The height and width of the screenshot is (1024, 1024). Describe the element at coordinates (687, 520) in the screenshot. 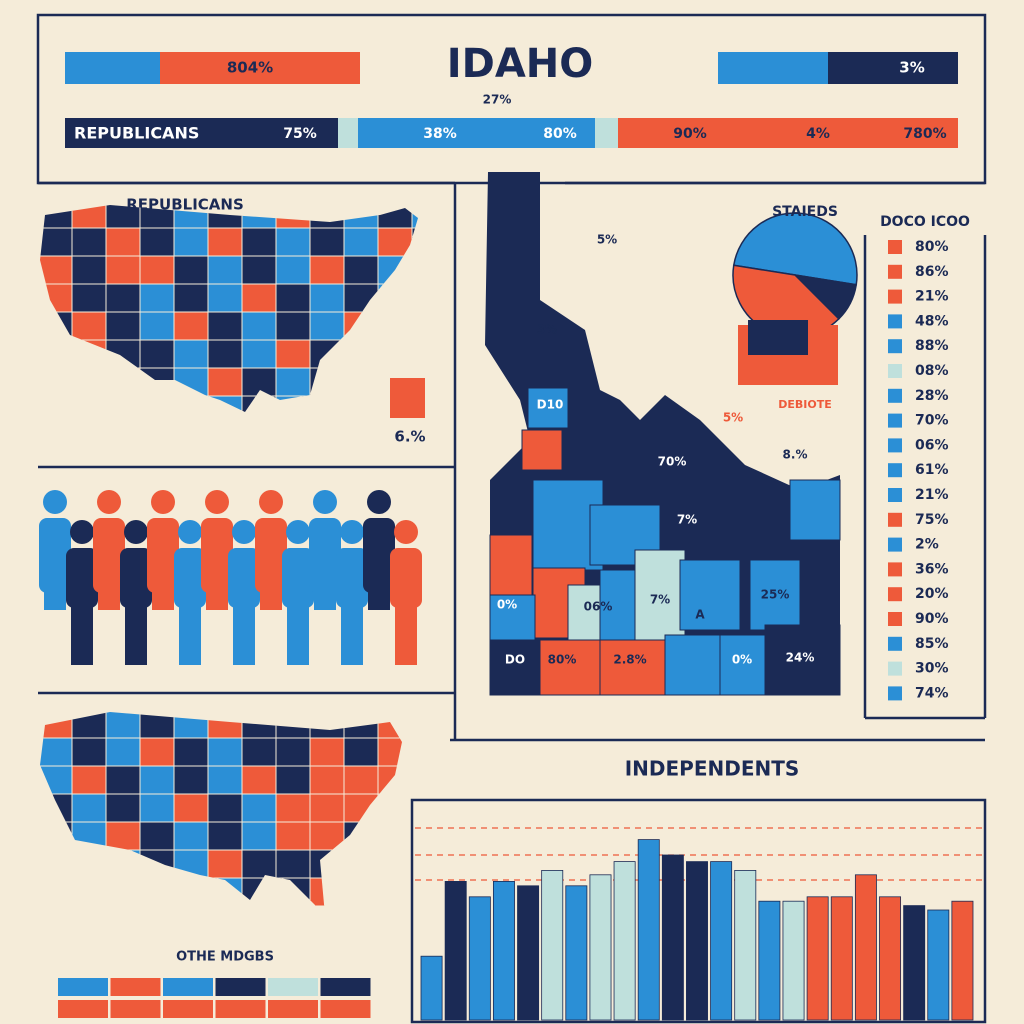

I see `county-label: 7%` at that location.